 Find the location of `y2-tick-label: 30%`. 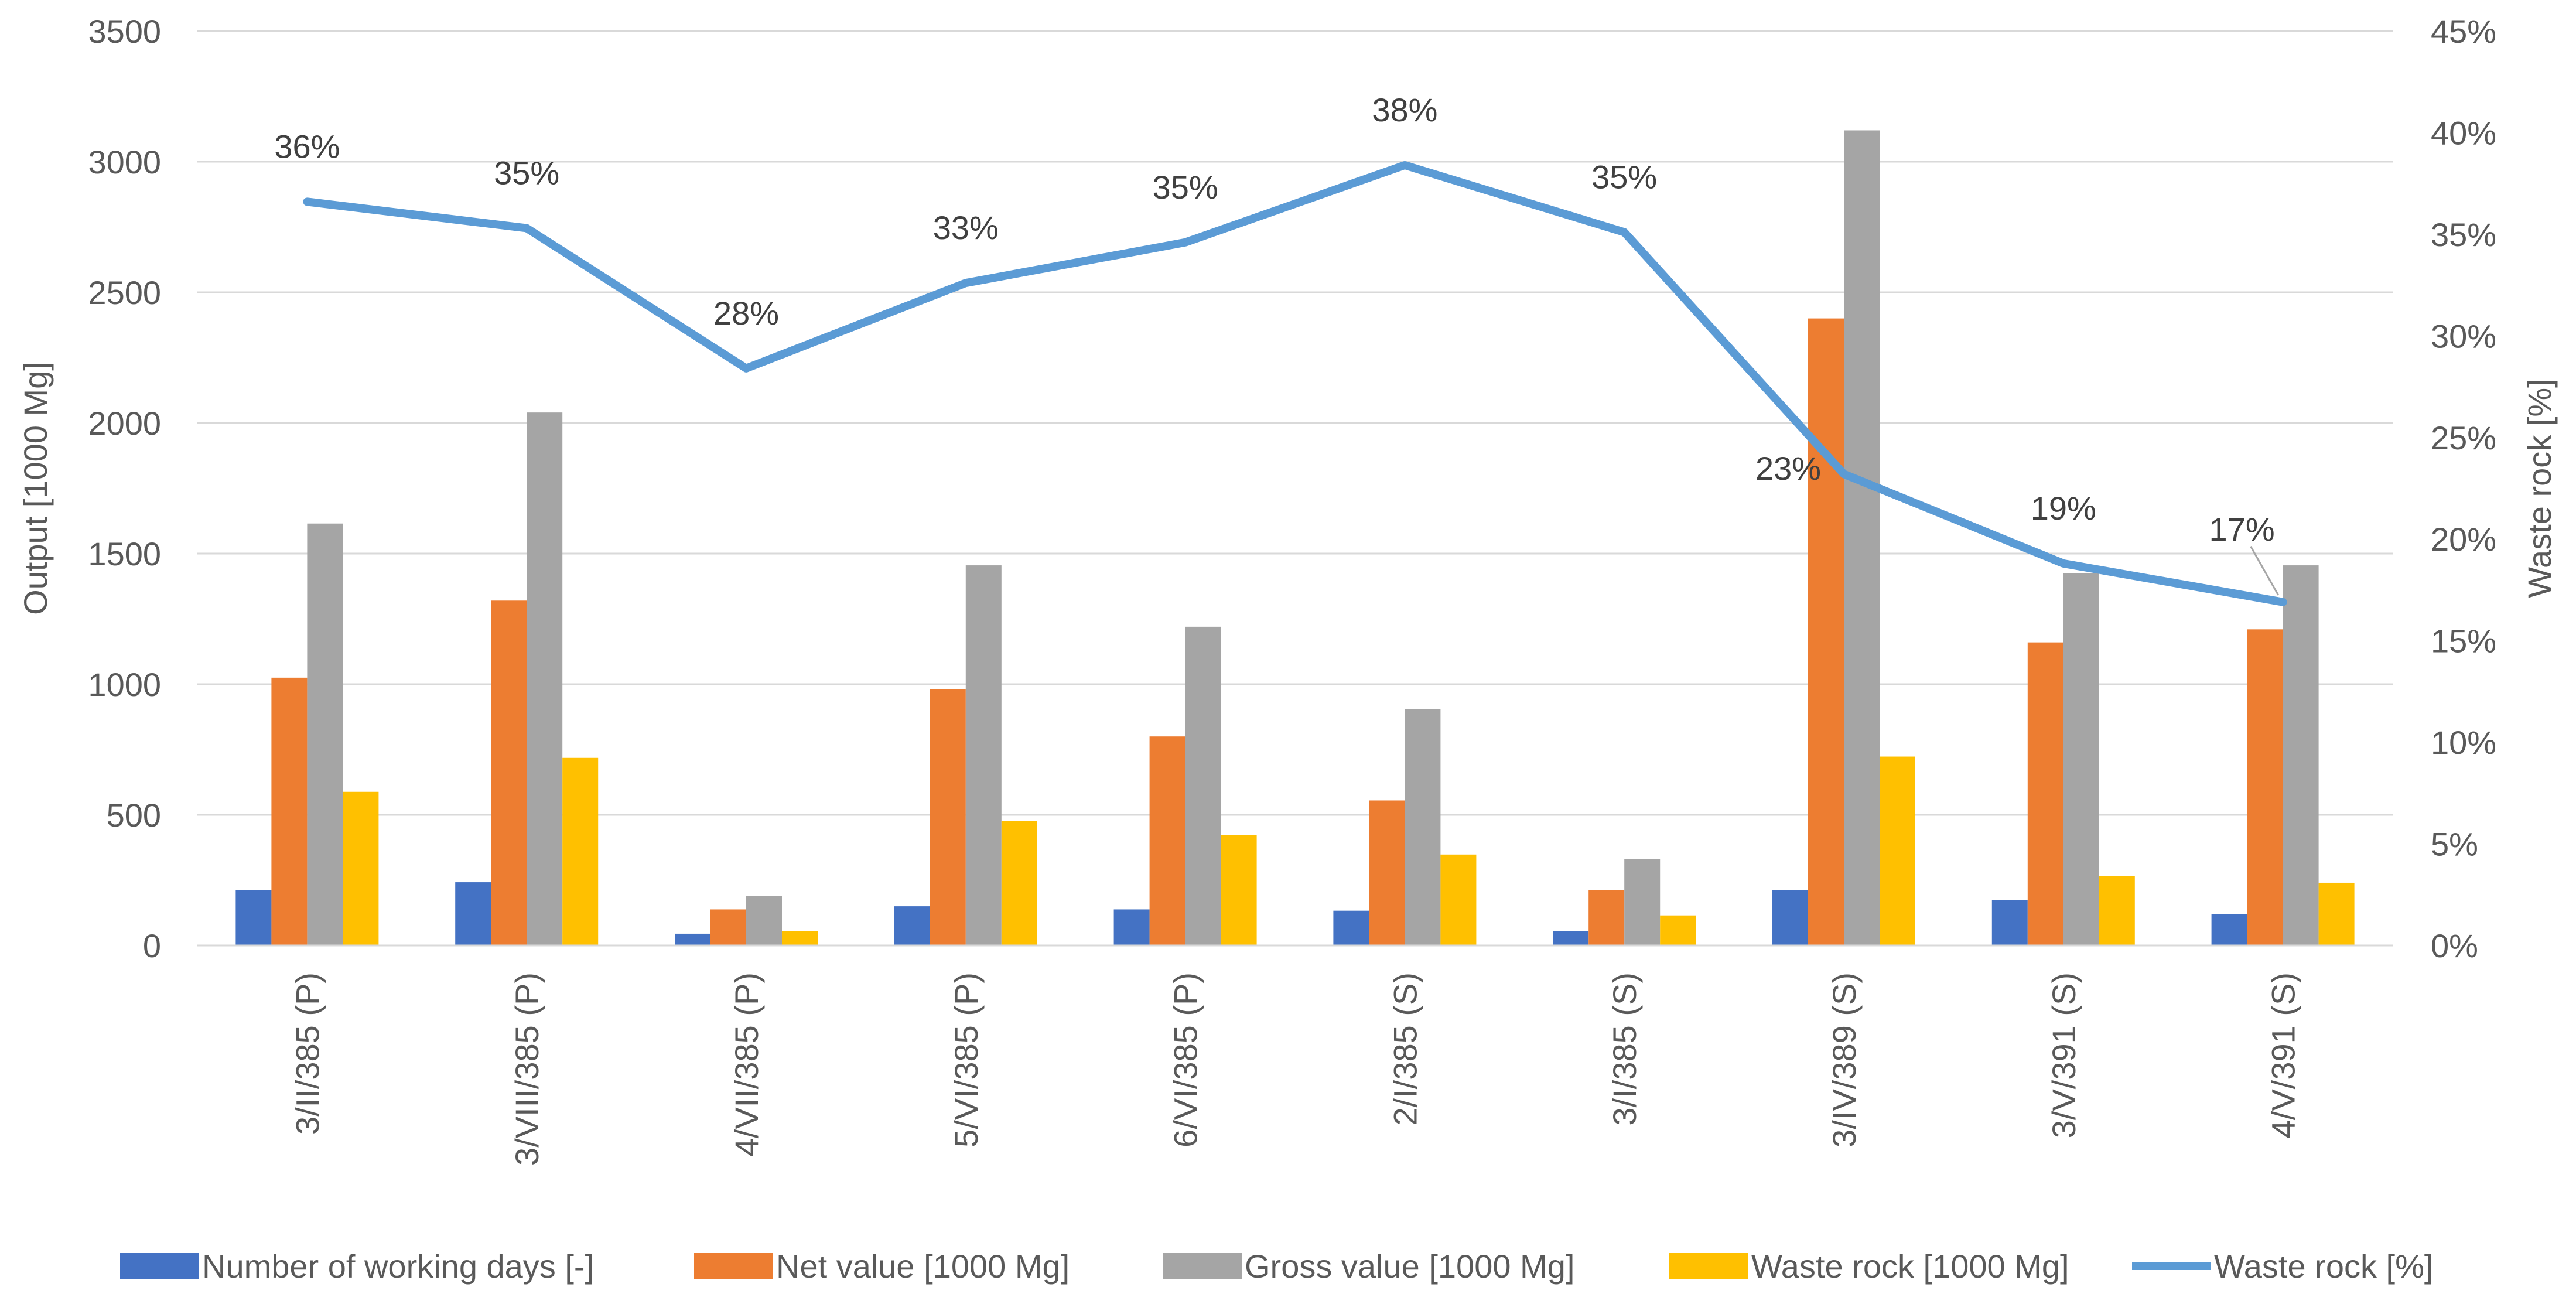

y2-tick-label: 30% is located at coordinates (2464, 335).